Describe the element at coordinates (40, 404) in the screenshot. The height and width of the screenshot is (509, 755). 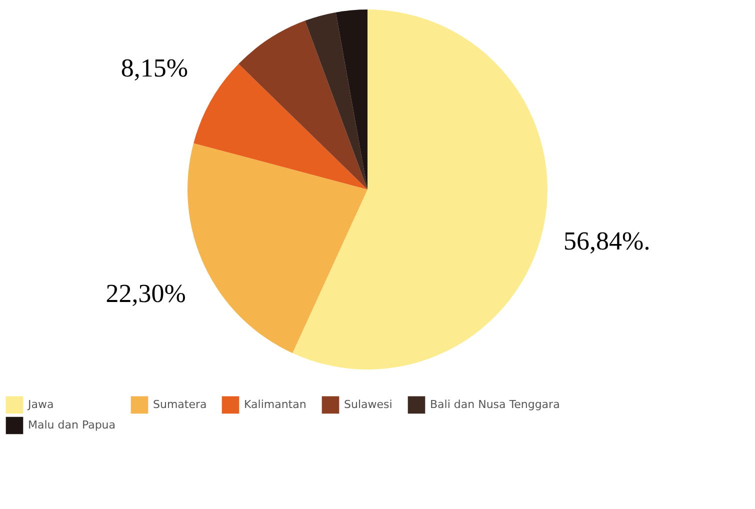
I see `legend-label: Jawa` at that location.